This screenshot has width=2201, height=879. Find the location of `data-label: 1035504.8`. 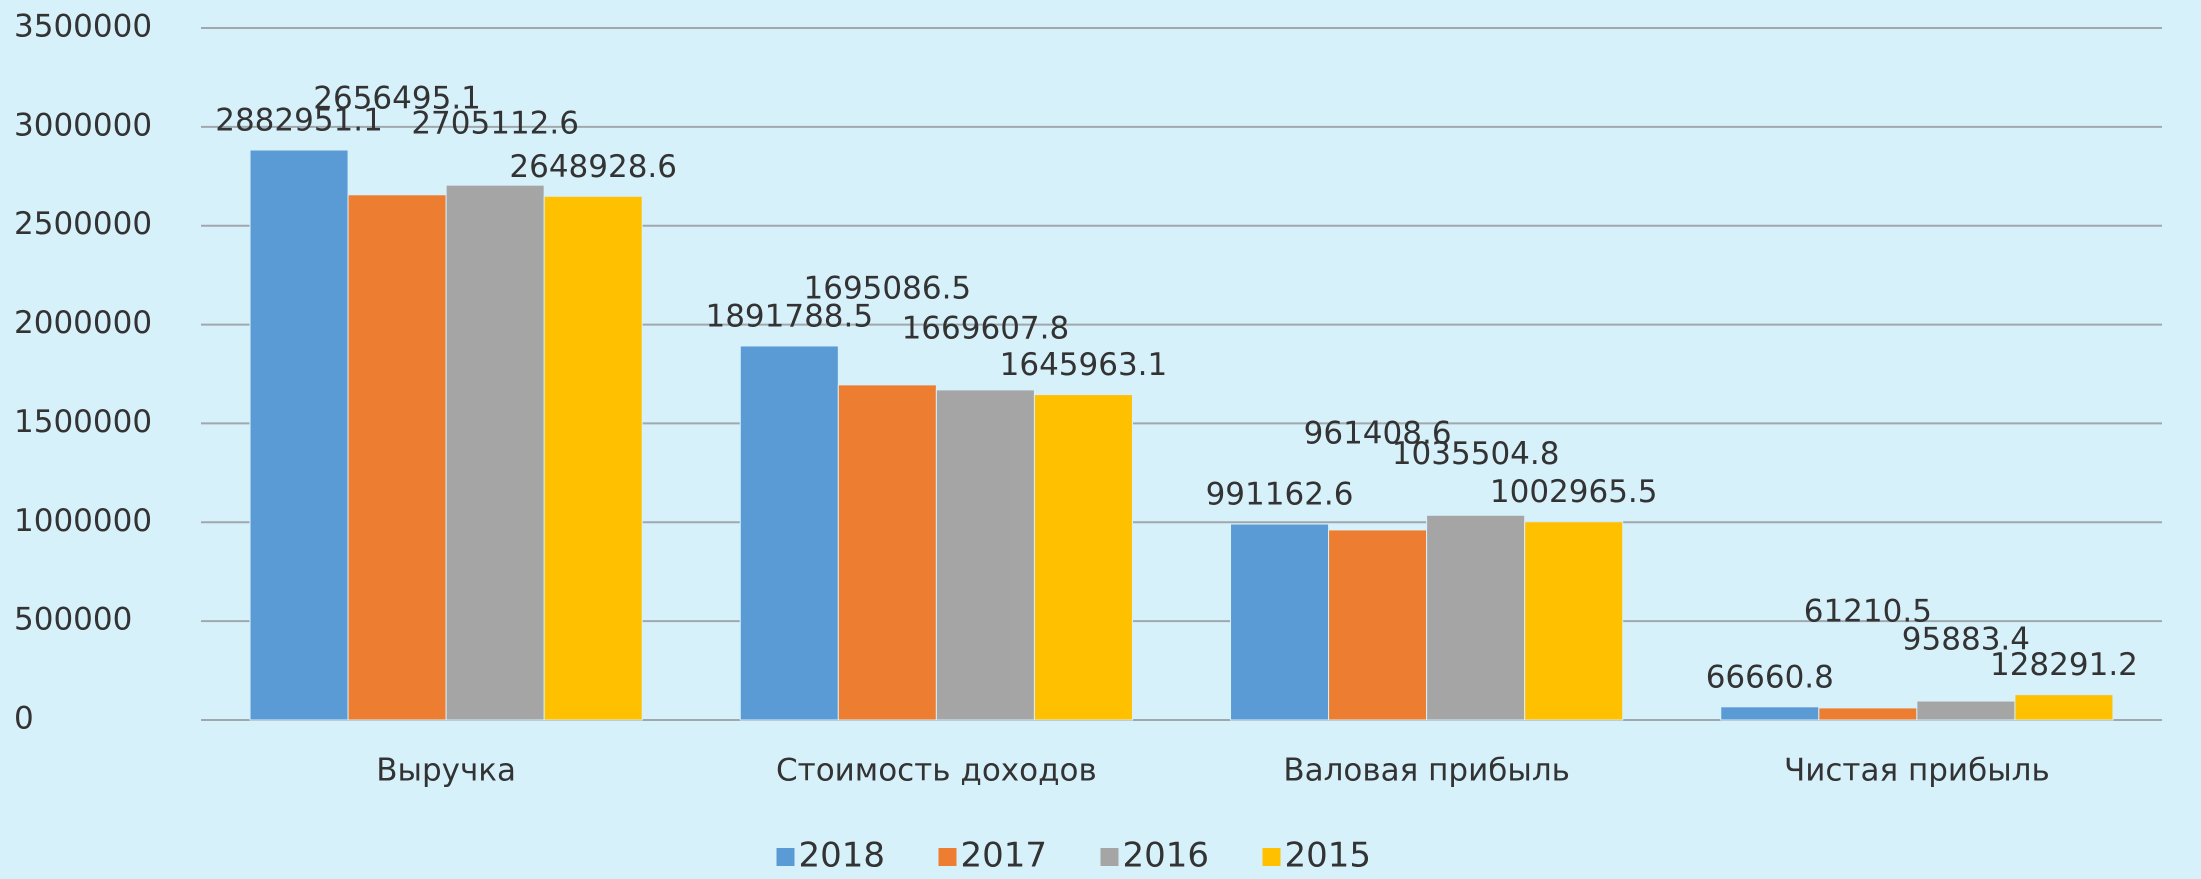

data-label: 1035504.8 is located at coordinates (1476, 454).